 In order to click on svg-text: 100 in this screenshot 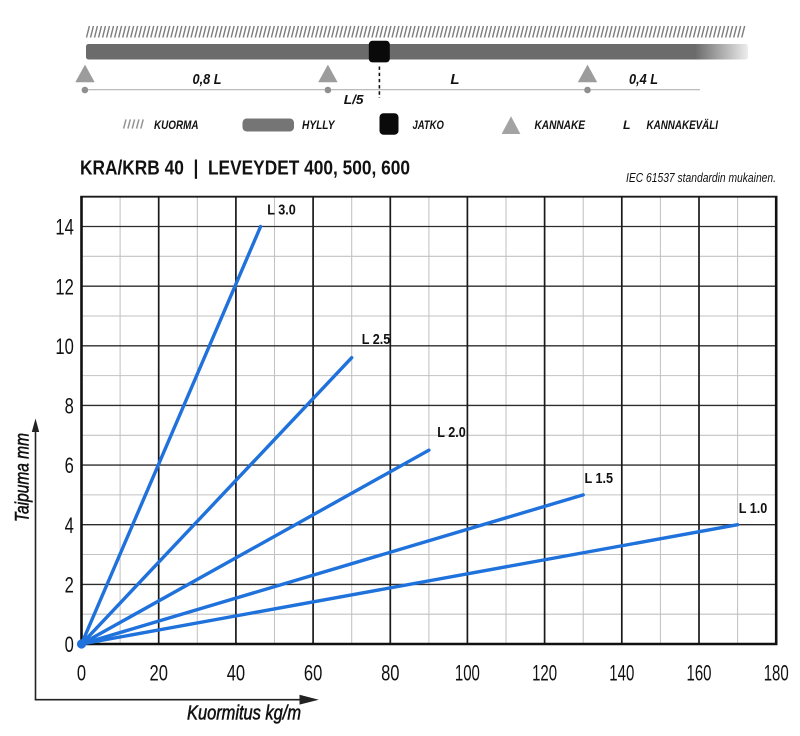, I will do `click(467, 672)`.